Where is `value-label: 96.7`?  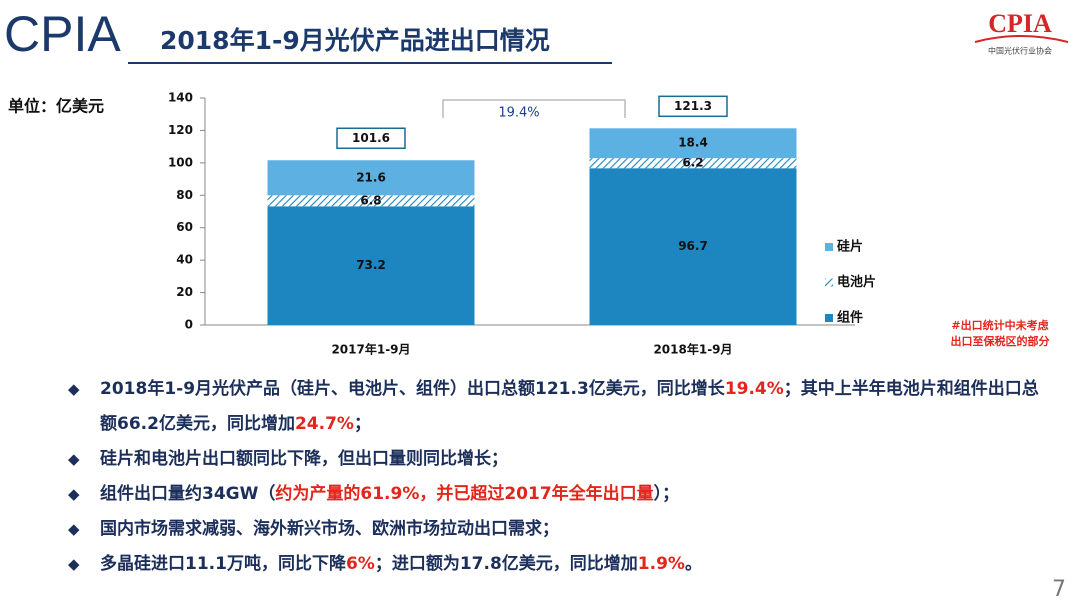
value-label: 96.7 is located at coordinates (693, 246).